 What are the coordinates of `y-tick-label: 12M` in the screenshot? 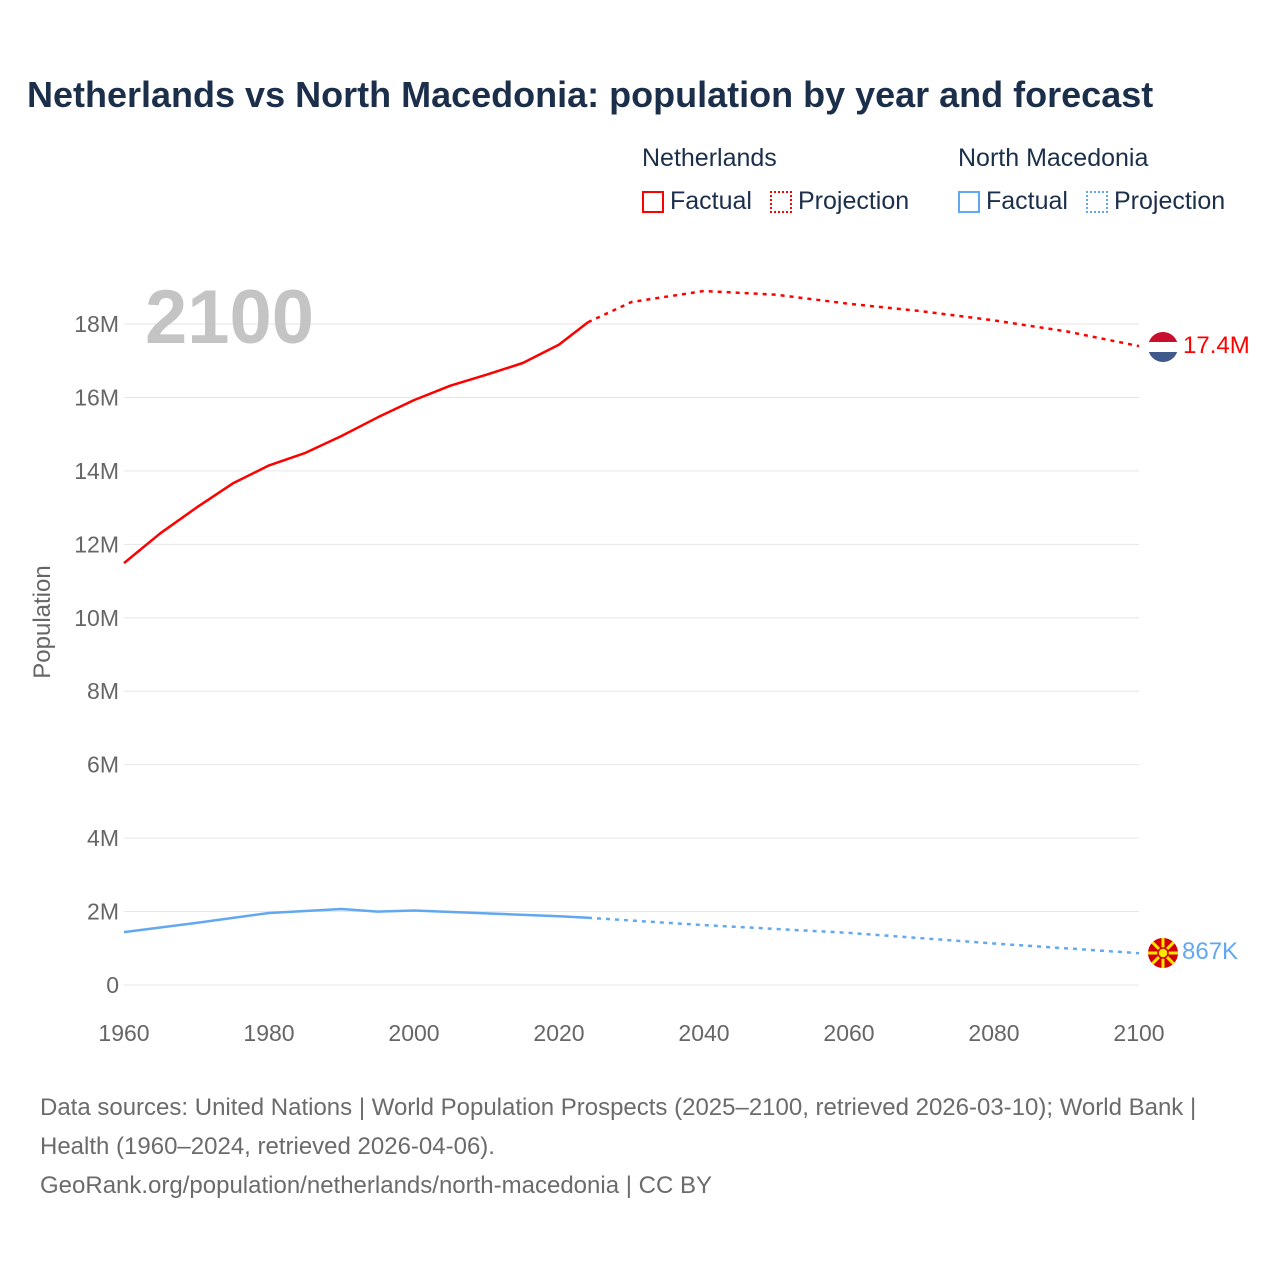 It's located at (96, 544).